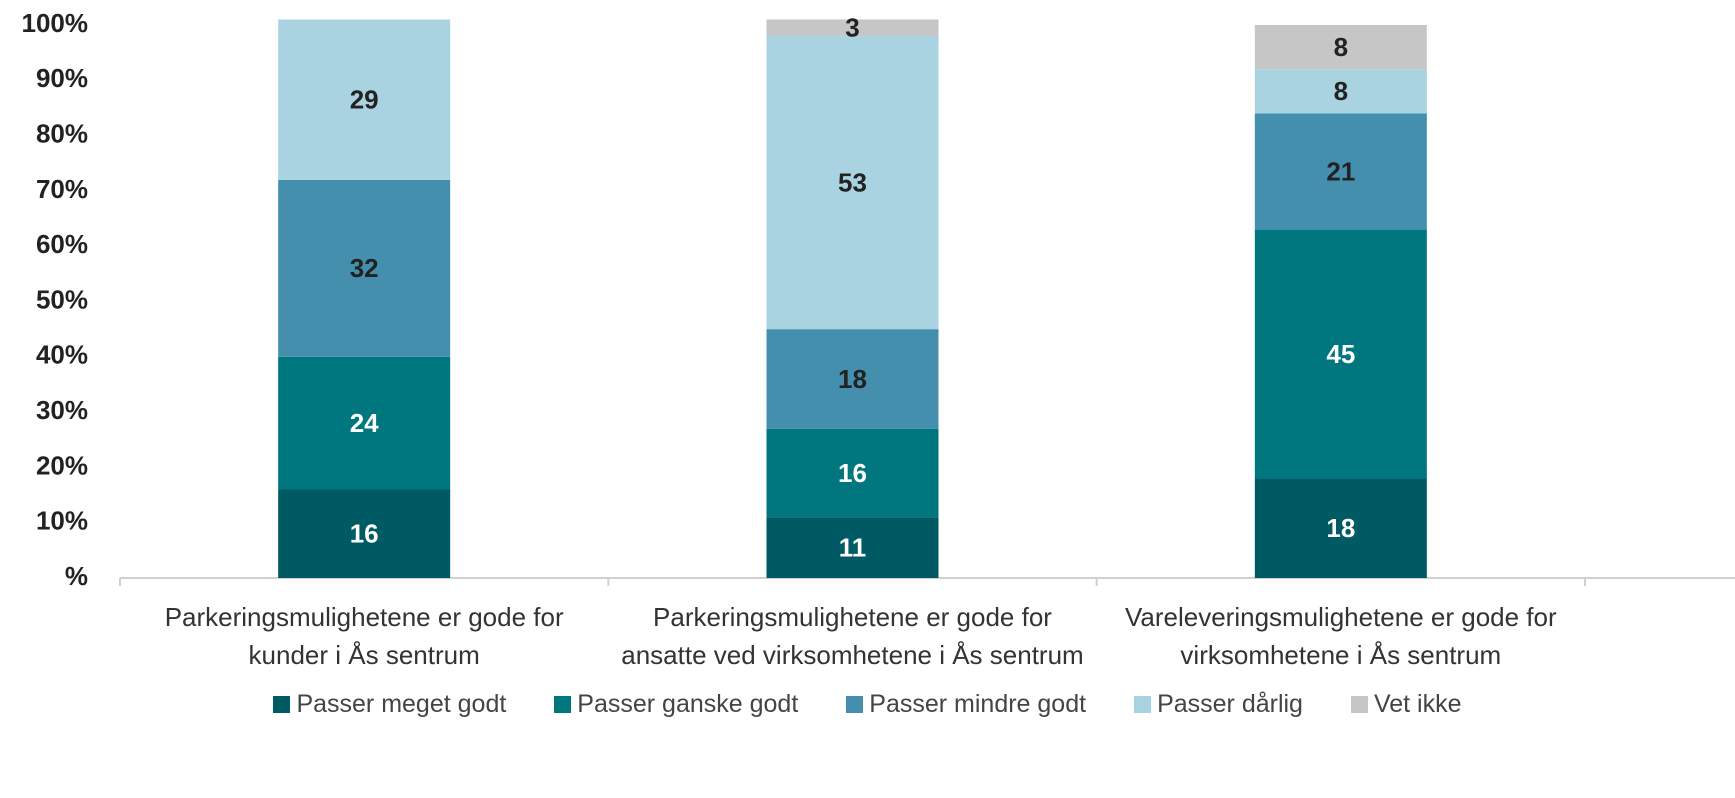 This screenshot has width=1735, height=798. What do you see at coordinates (62, 299) in the screenshot?
I see `y-tick-label: 50%` at bounding box center [62, 299].